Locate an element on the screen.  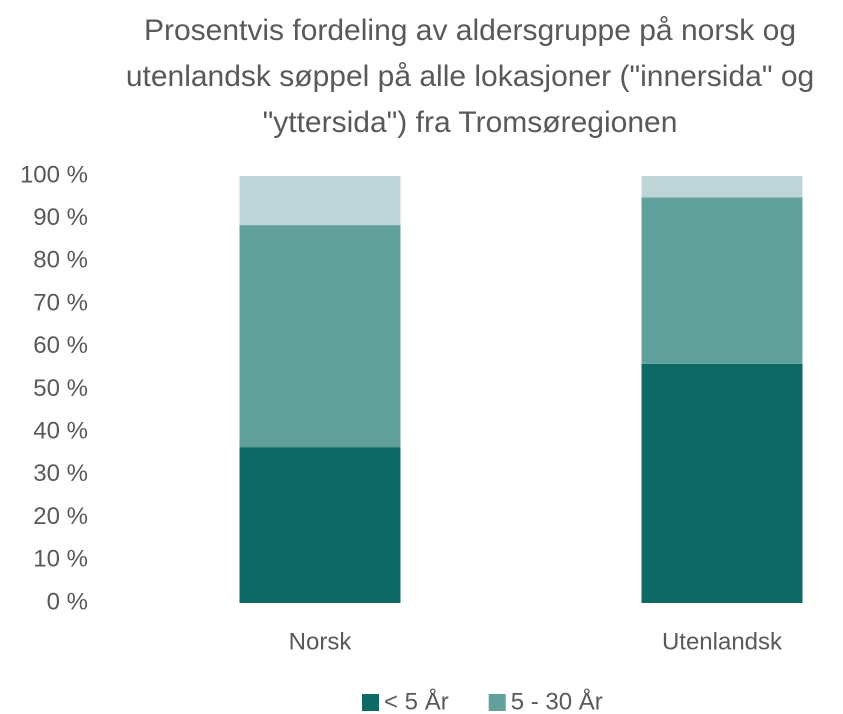
legend-label: 5 - 30 År is located at coordinates (557, 700).